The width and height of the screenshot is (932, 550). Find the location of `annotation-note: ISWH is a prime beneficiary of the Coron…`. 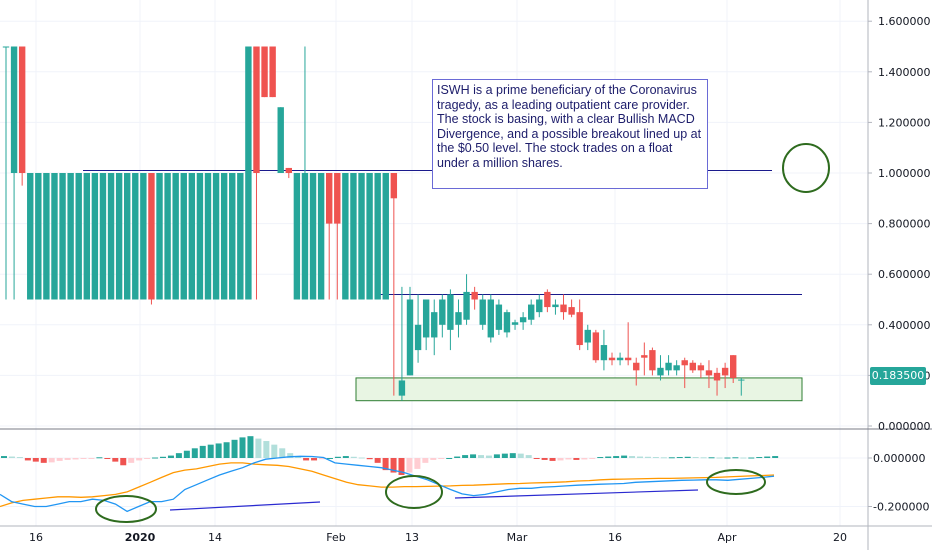

annotation-note: ISWH is a prime beneficiary of the Coron… is located at coordinates (570, 134).